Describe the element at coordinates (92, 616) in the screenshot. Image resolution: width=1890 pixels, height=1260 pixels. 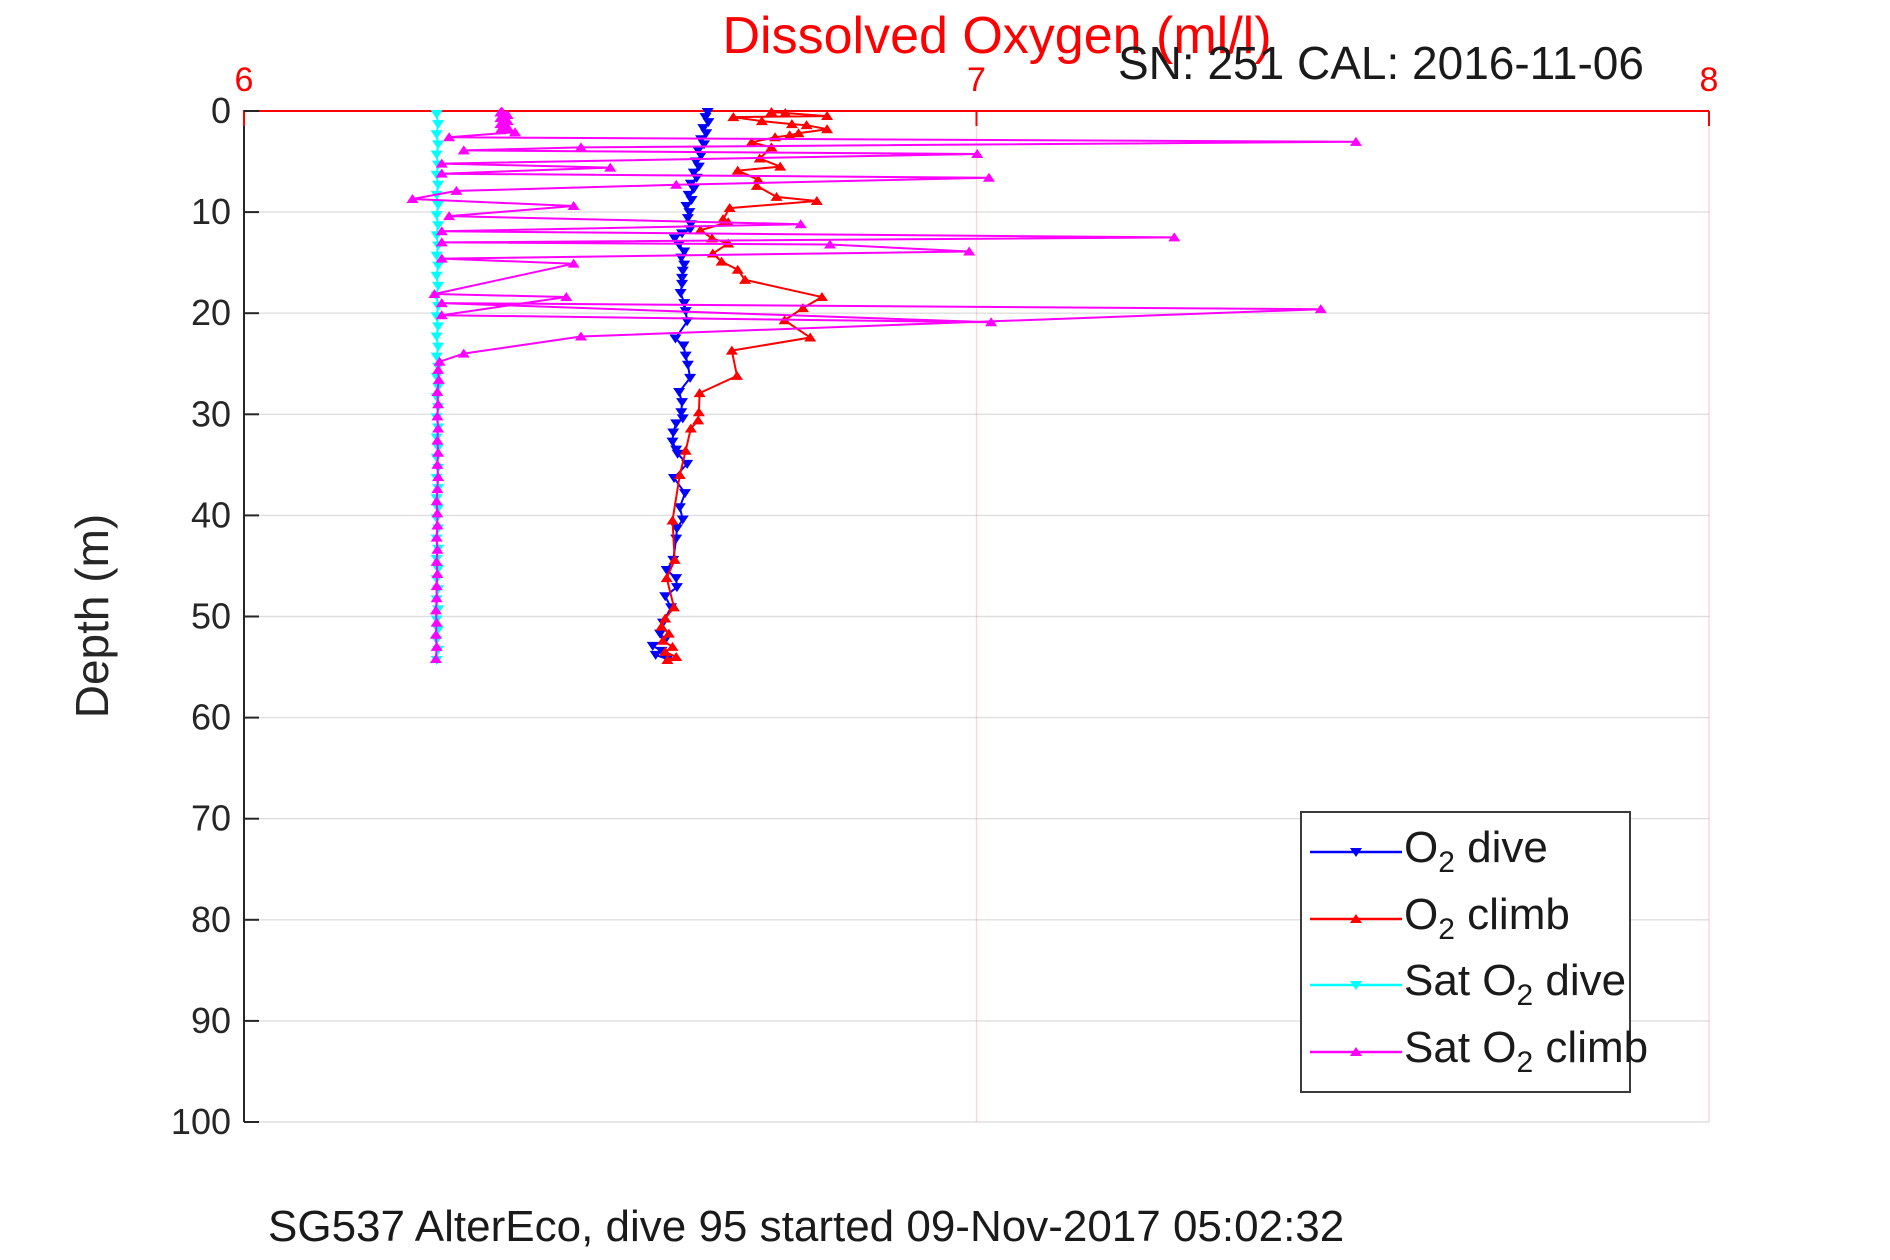
I see `y-axis-label: Depth (m)` at that location.